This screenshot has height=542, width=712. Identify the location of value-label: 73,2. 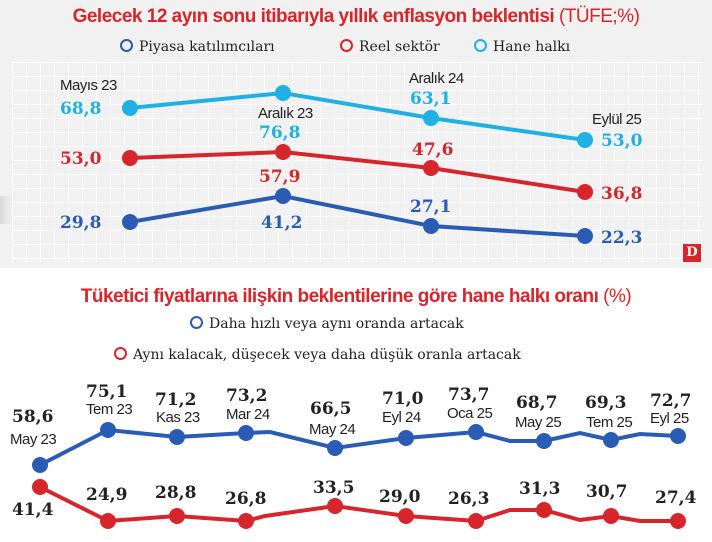
(246, 396).